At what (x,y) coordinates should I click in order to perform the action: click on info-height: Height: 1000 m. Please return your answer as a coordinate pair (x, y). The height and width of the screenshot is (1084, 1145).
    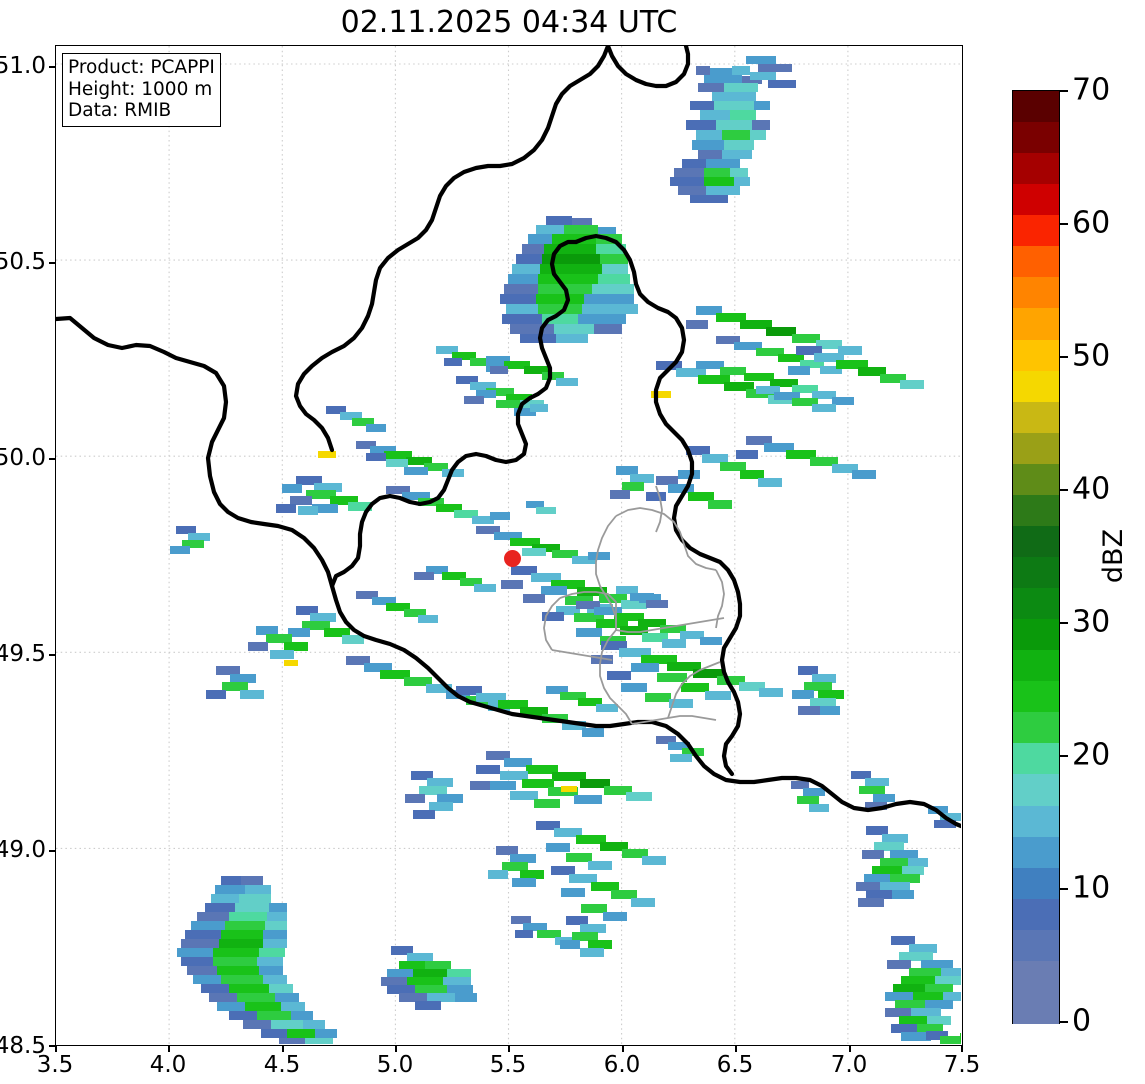
    Looking at the image, I should click on (140, 89).